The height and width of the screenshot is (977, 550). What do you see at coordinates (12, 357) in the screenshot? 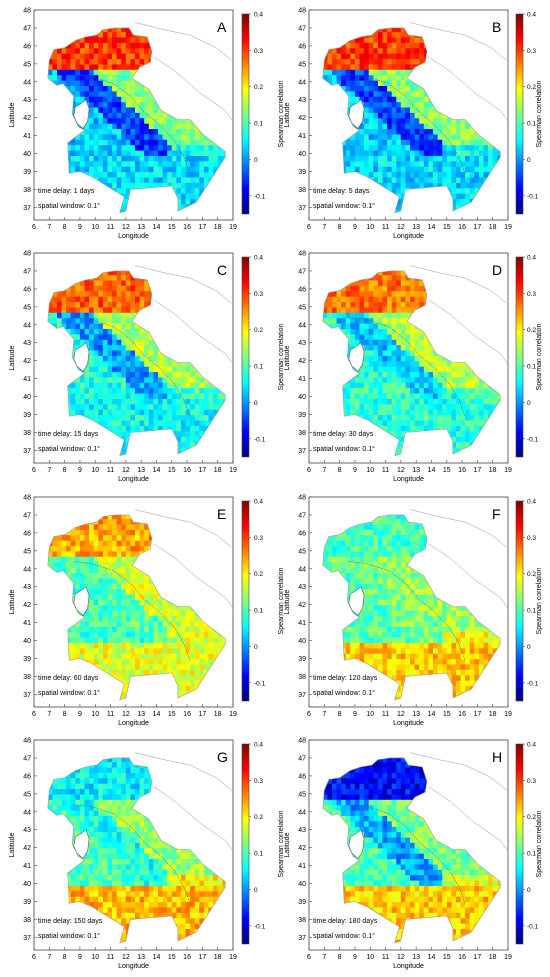
I see `y-axis-label: Latitude` at bounding box center [12, 357].